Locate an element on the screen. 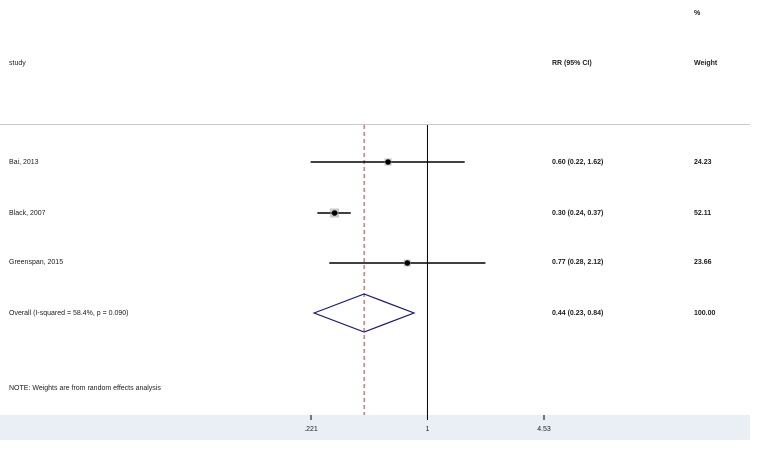 This screenshot has height=455, width=765. study-weight-text: 23.66 is located at coordinates (703, 262).